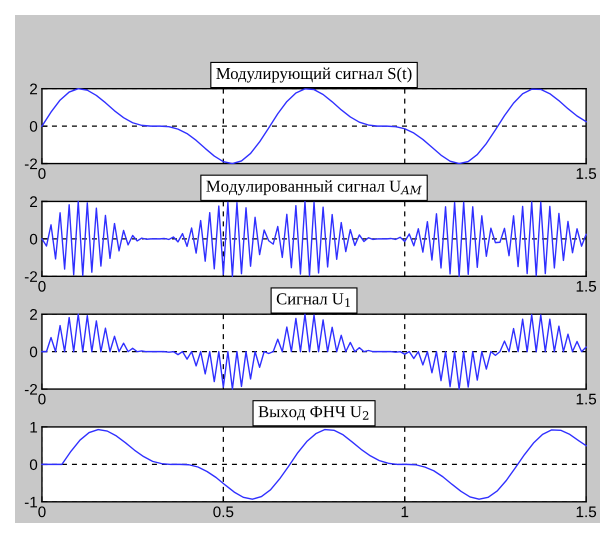 This screenshot has height=535, width=608. I want to click on chart-title: Выход ФНЧ U$_{2}$, so click(313, 413).